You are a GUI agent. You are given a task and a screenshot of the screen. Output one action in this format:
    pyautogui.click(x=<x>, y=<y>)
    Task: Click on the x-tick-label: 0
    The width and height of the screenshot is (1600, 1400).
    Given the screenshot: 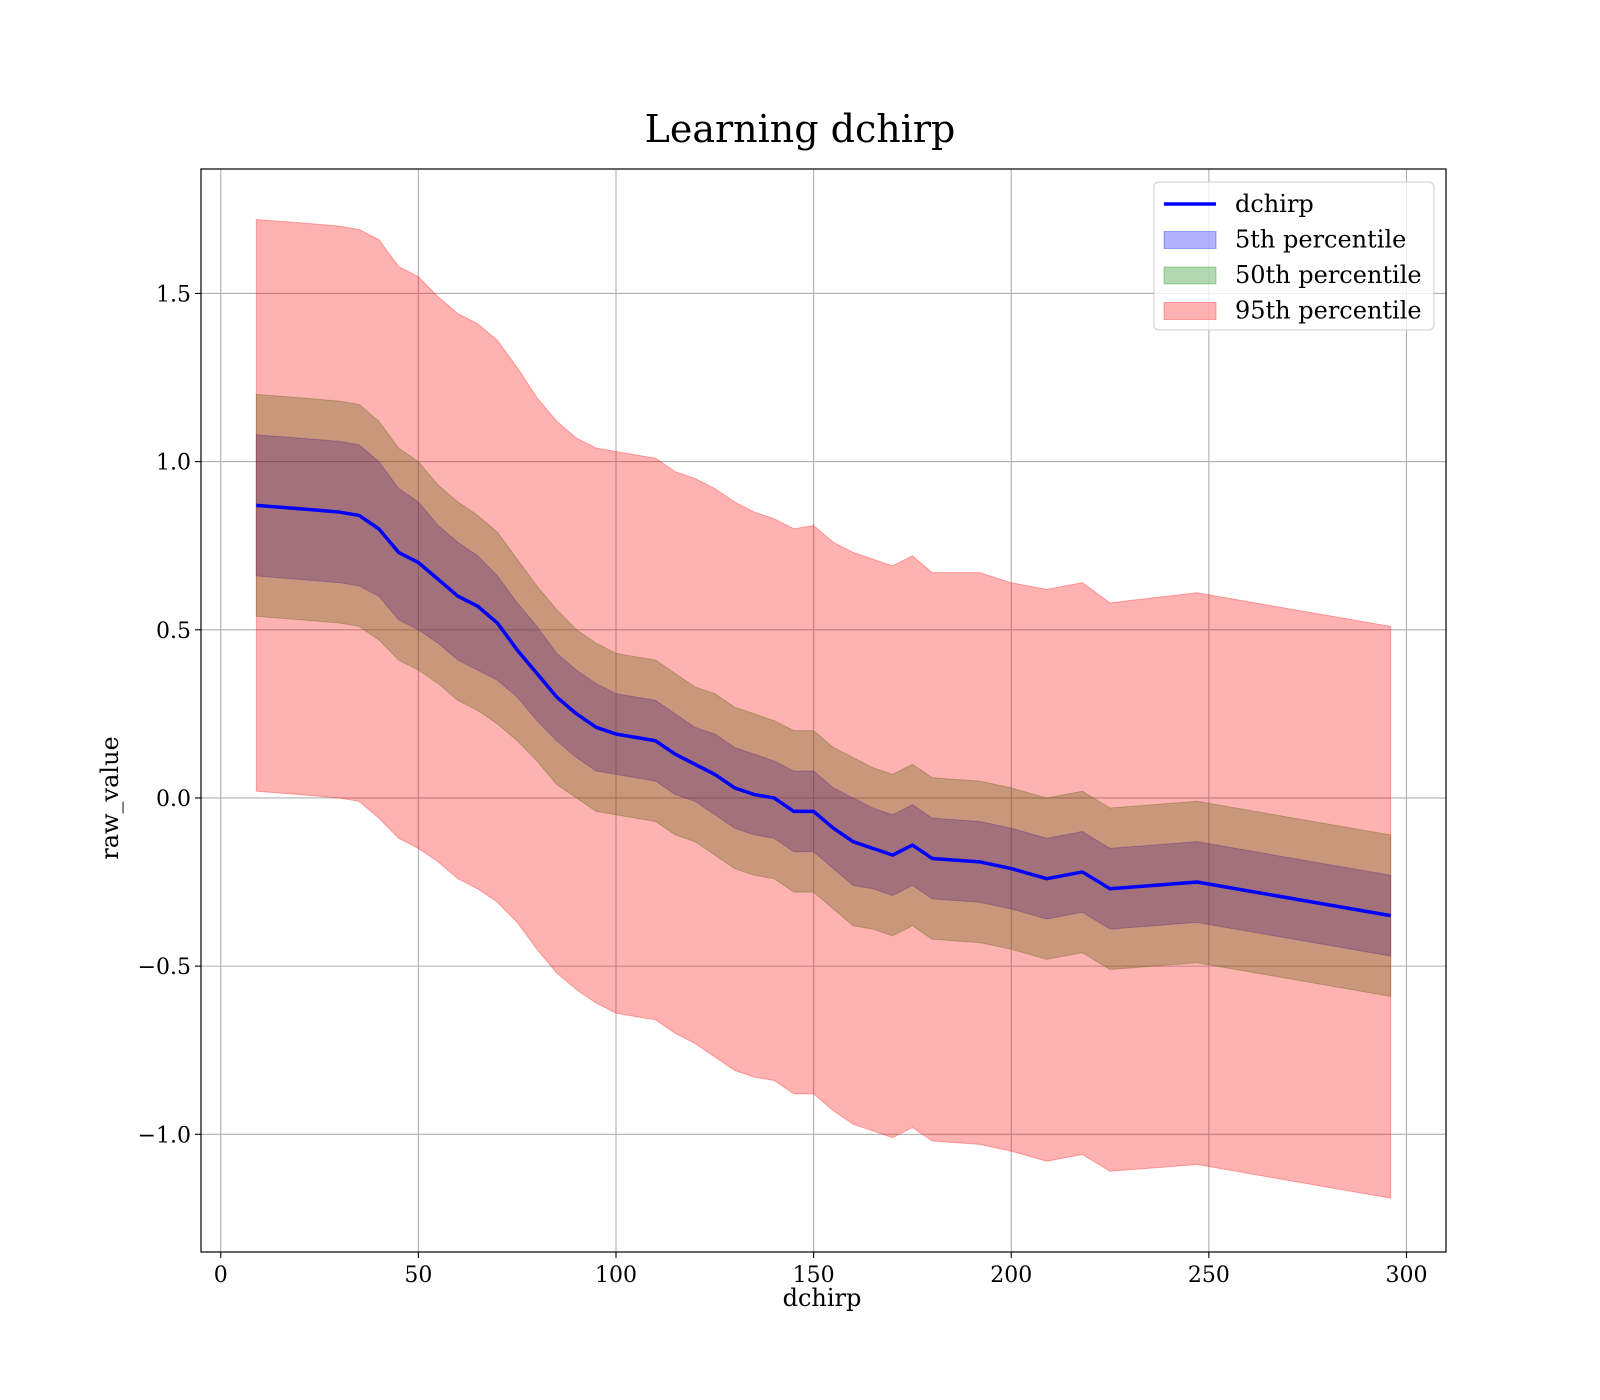 What is the action you would take?
    pyautogui.click(x=221, y=1275)
    